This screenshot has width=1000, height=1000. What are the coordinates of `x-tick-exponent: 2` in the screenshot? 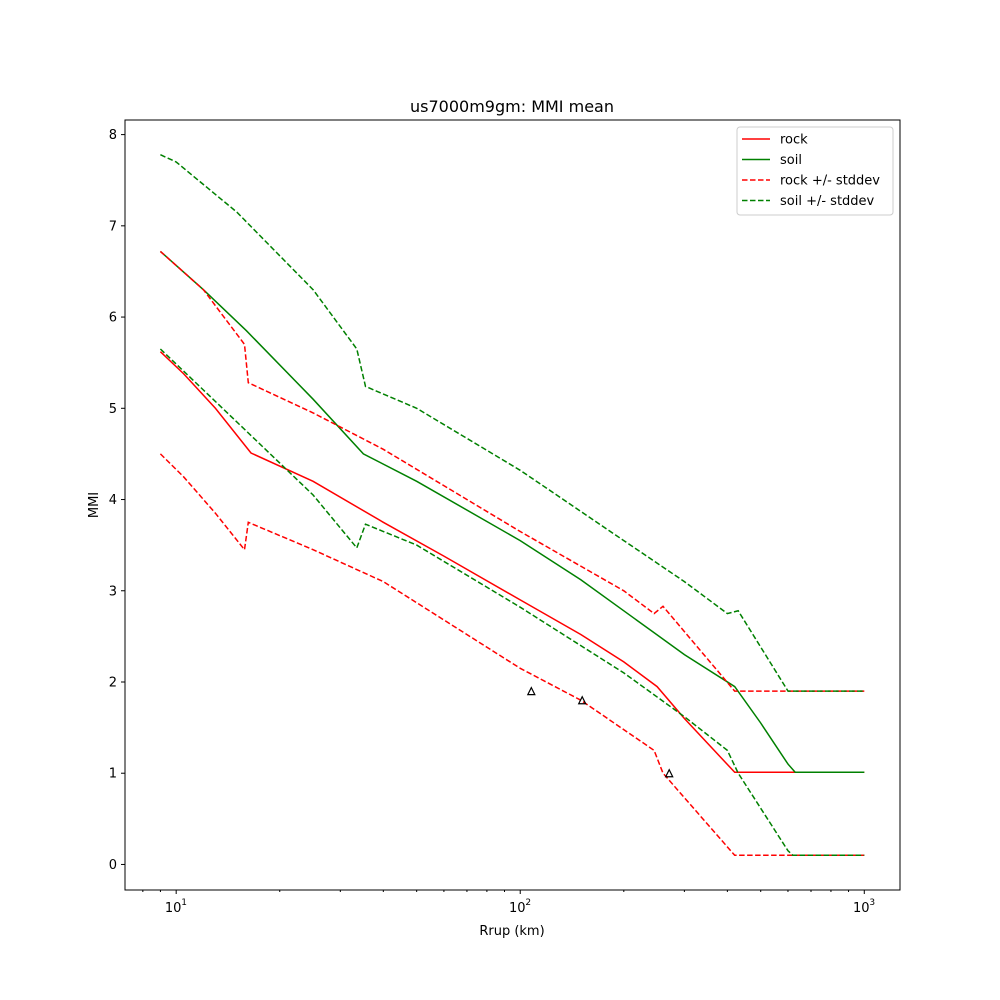 It's located at (528, 903).